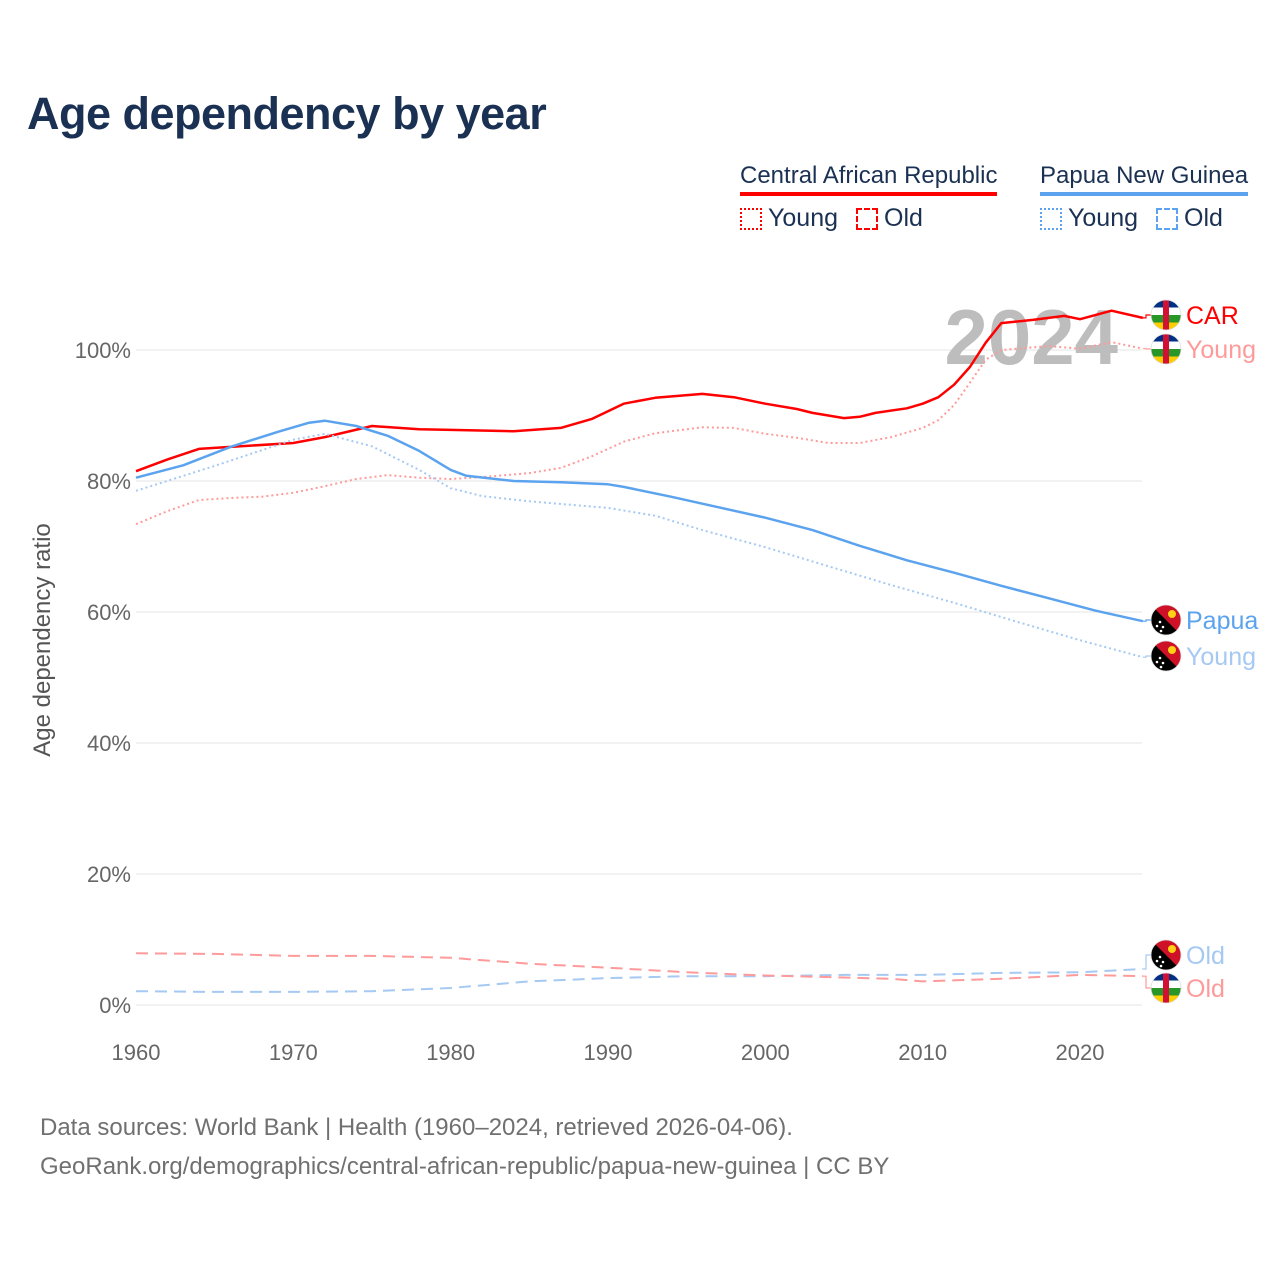 This screenshot has width=1280, height=1280. I want to click on series-line-png-young, so click(639, 545).